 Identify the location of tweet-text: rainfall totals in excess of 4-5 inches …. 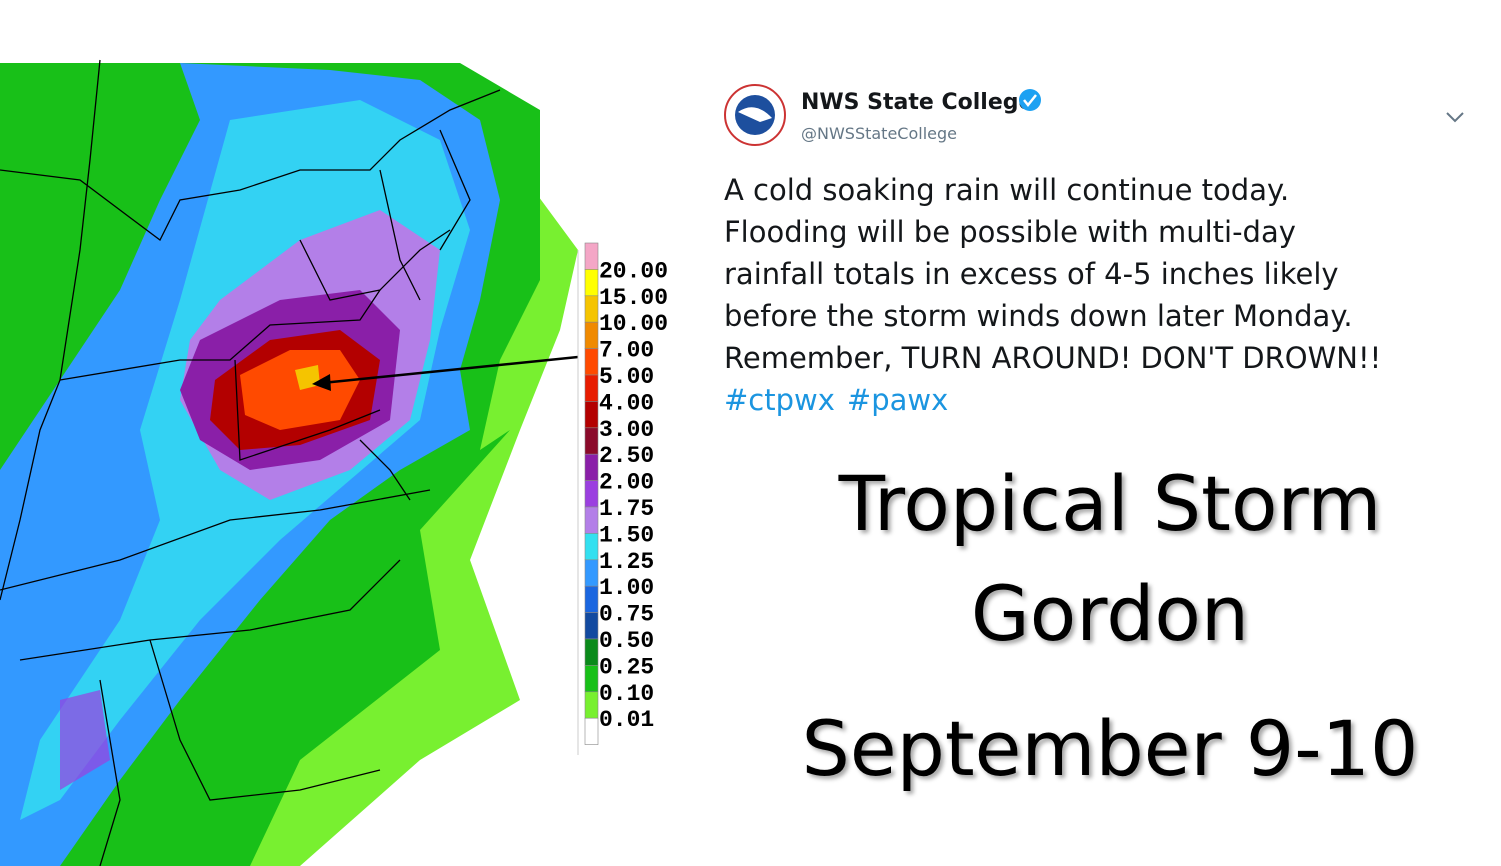
(1031, 274).